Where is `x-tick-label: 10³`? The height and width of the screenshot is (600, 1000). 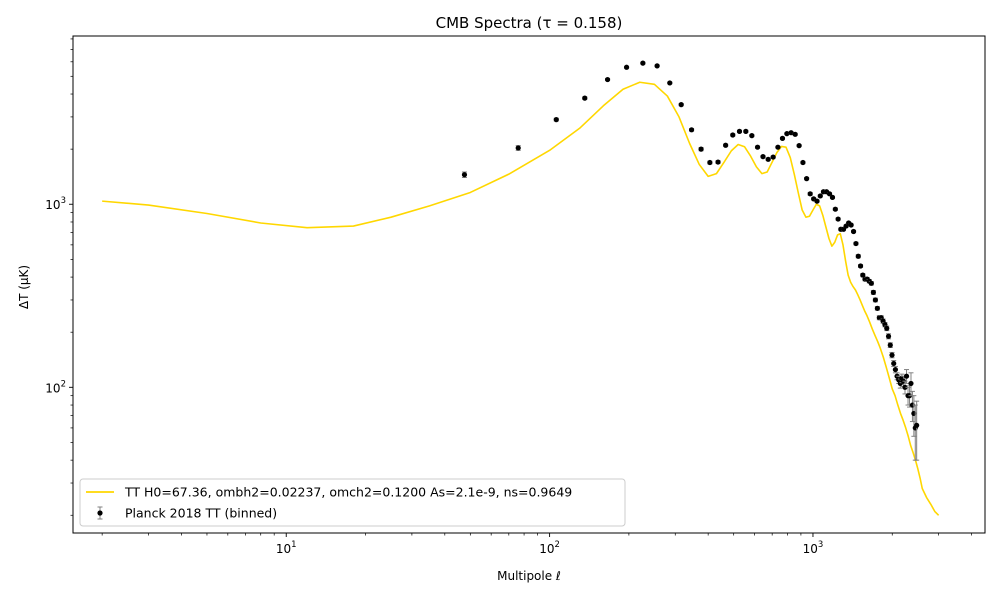 x-tick-label: 10³ is located at coordinates (813, 548).